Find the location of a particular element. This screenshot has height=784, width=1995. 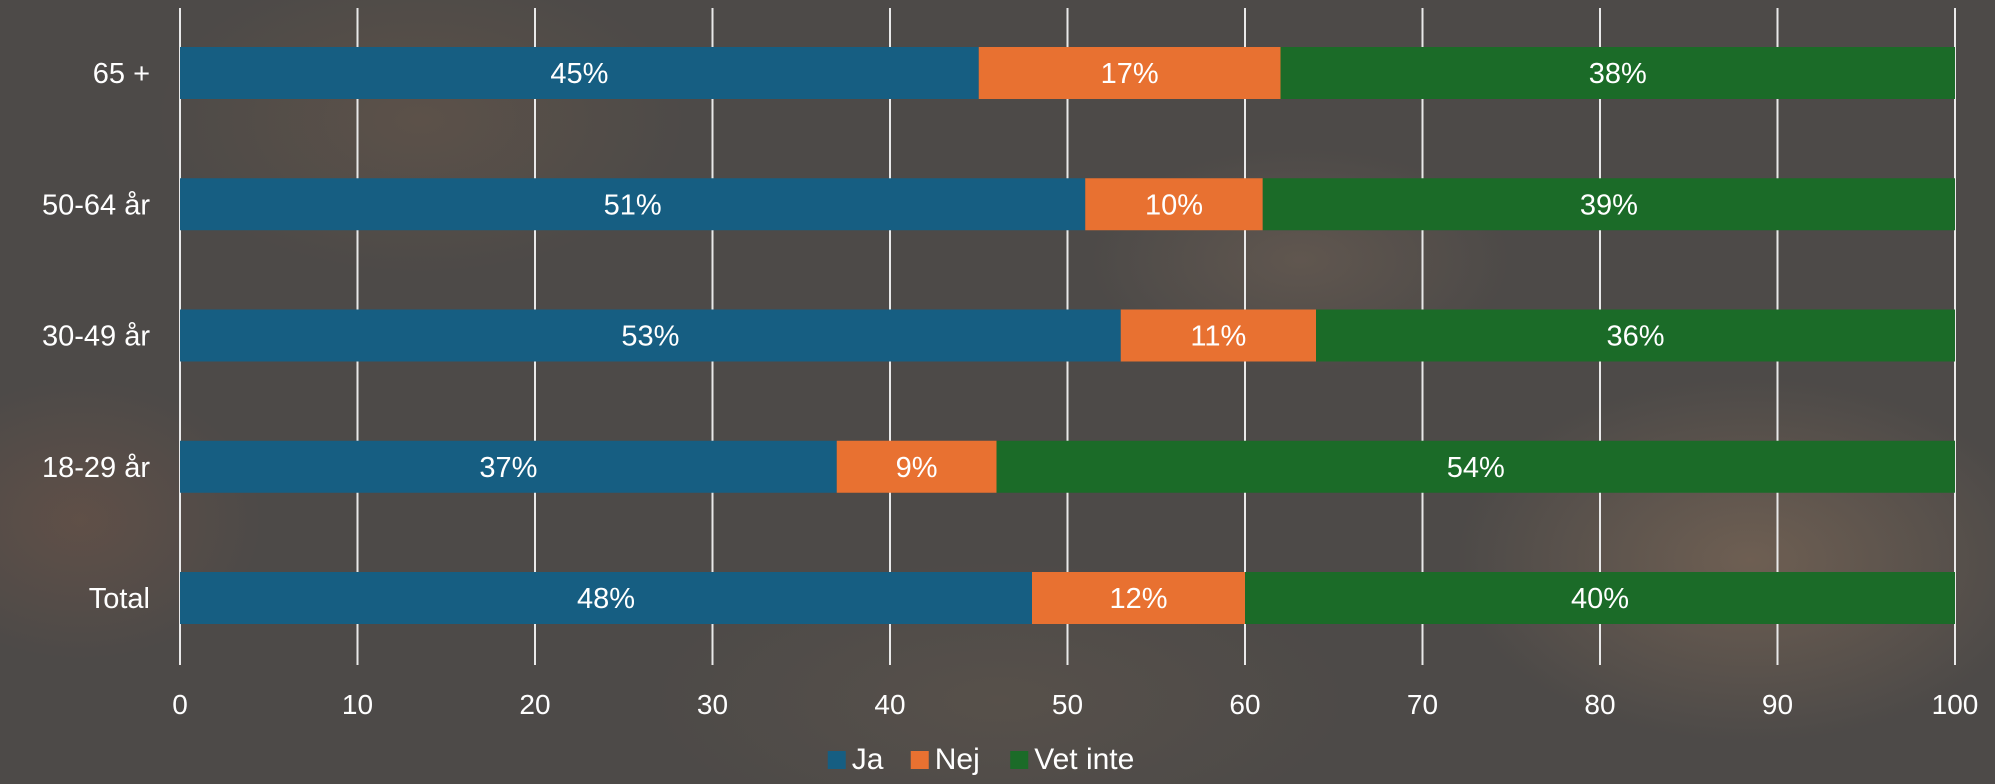

legend-label: Ja is located at coordinates (868, 759).